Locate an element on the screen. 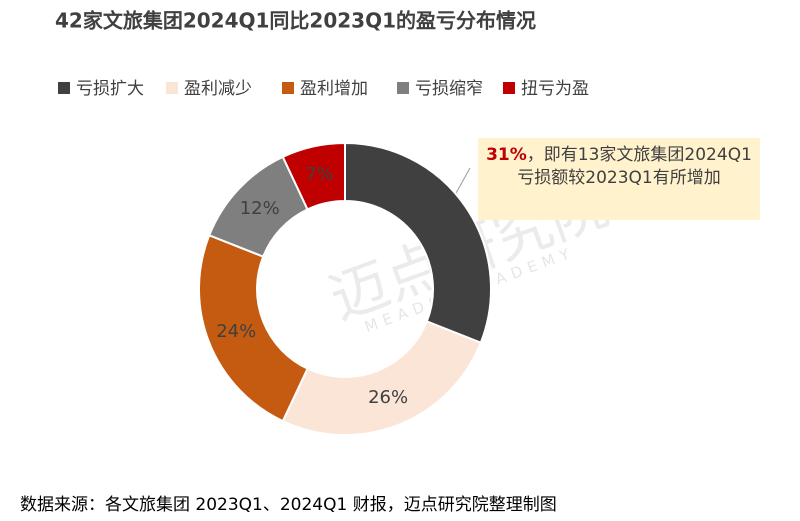  data-label: 26% is located at coordinates (388, 397).